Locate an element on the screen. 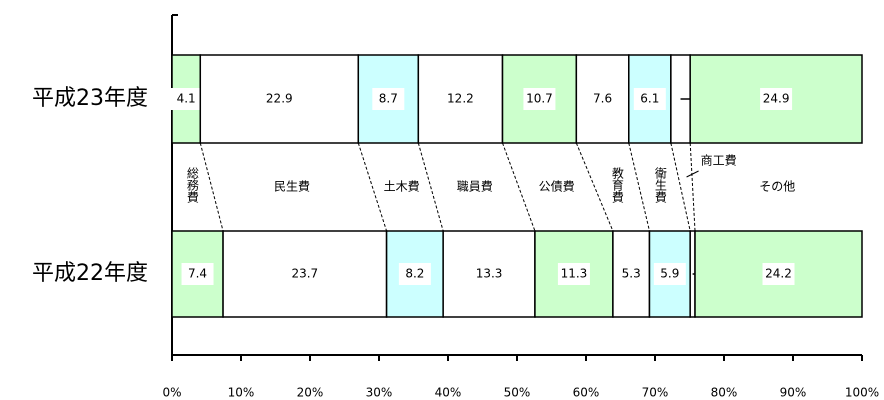 Image resolution: width=884 pixels, height=400 pixels. series-label: 総務費 is located at coordinates (192, 185).